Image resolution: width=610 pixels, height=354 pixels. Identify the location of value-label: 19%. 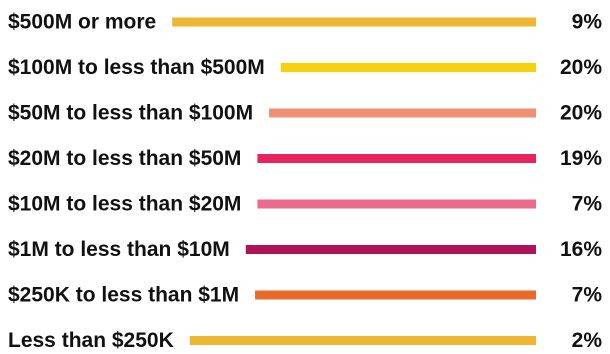
(581, 158).